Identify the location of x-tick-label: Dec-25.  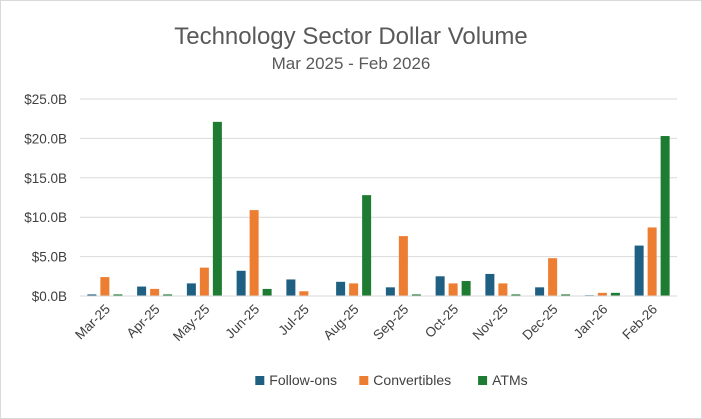
(539, 322).